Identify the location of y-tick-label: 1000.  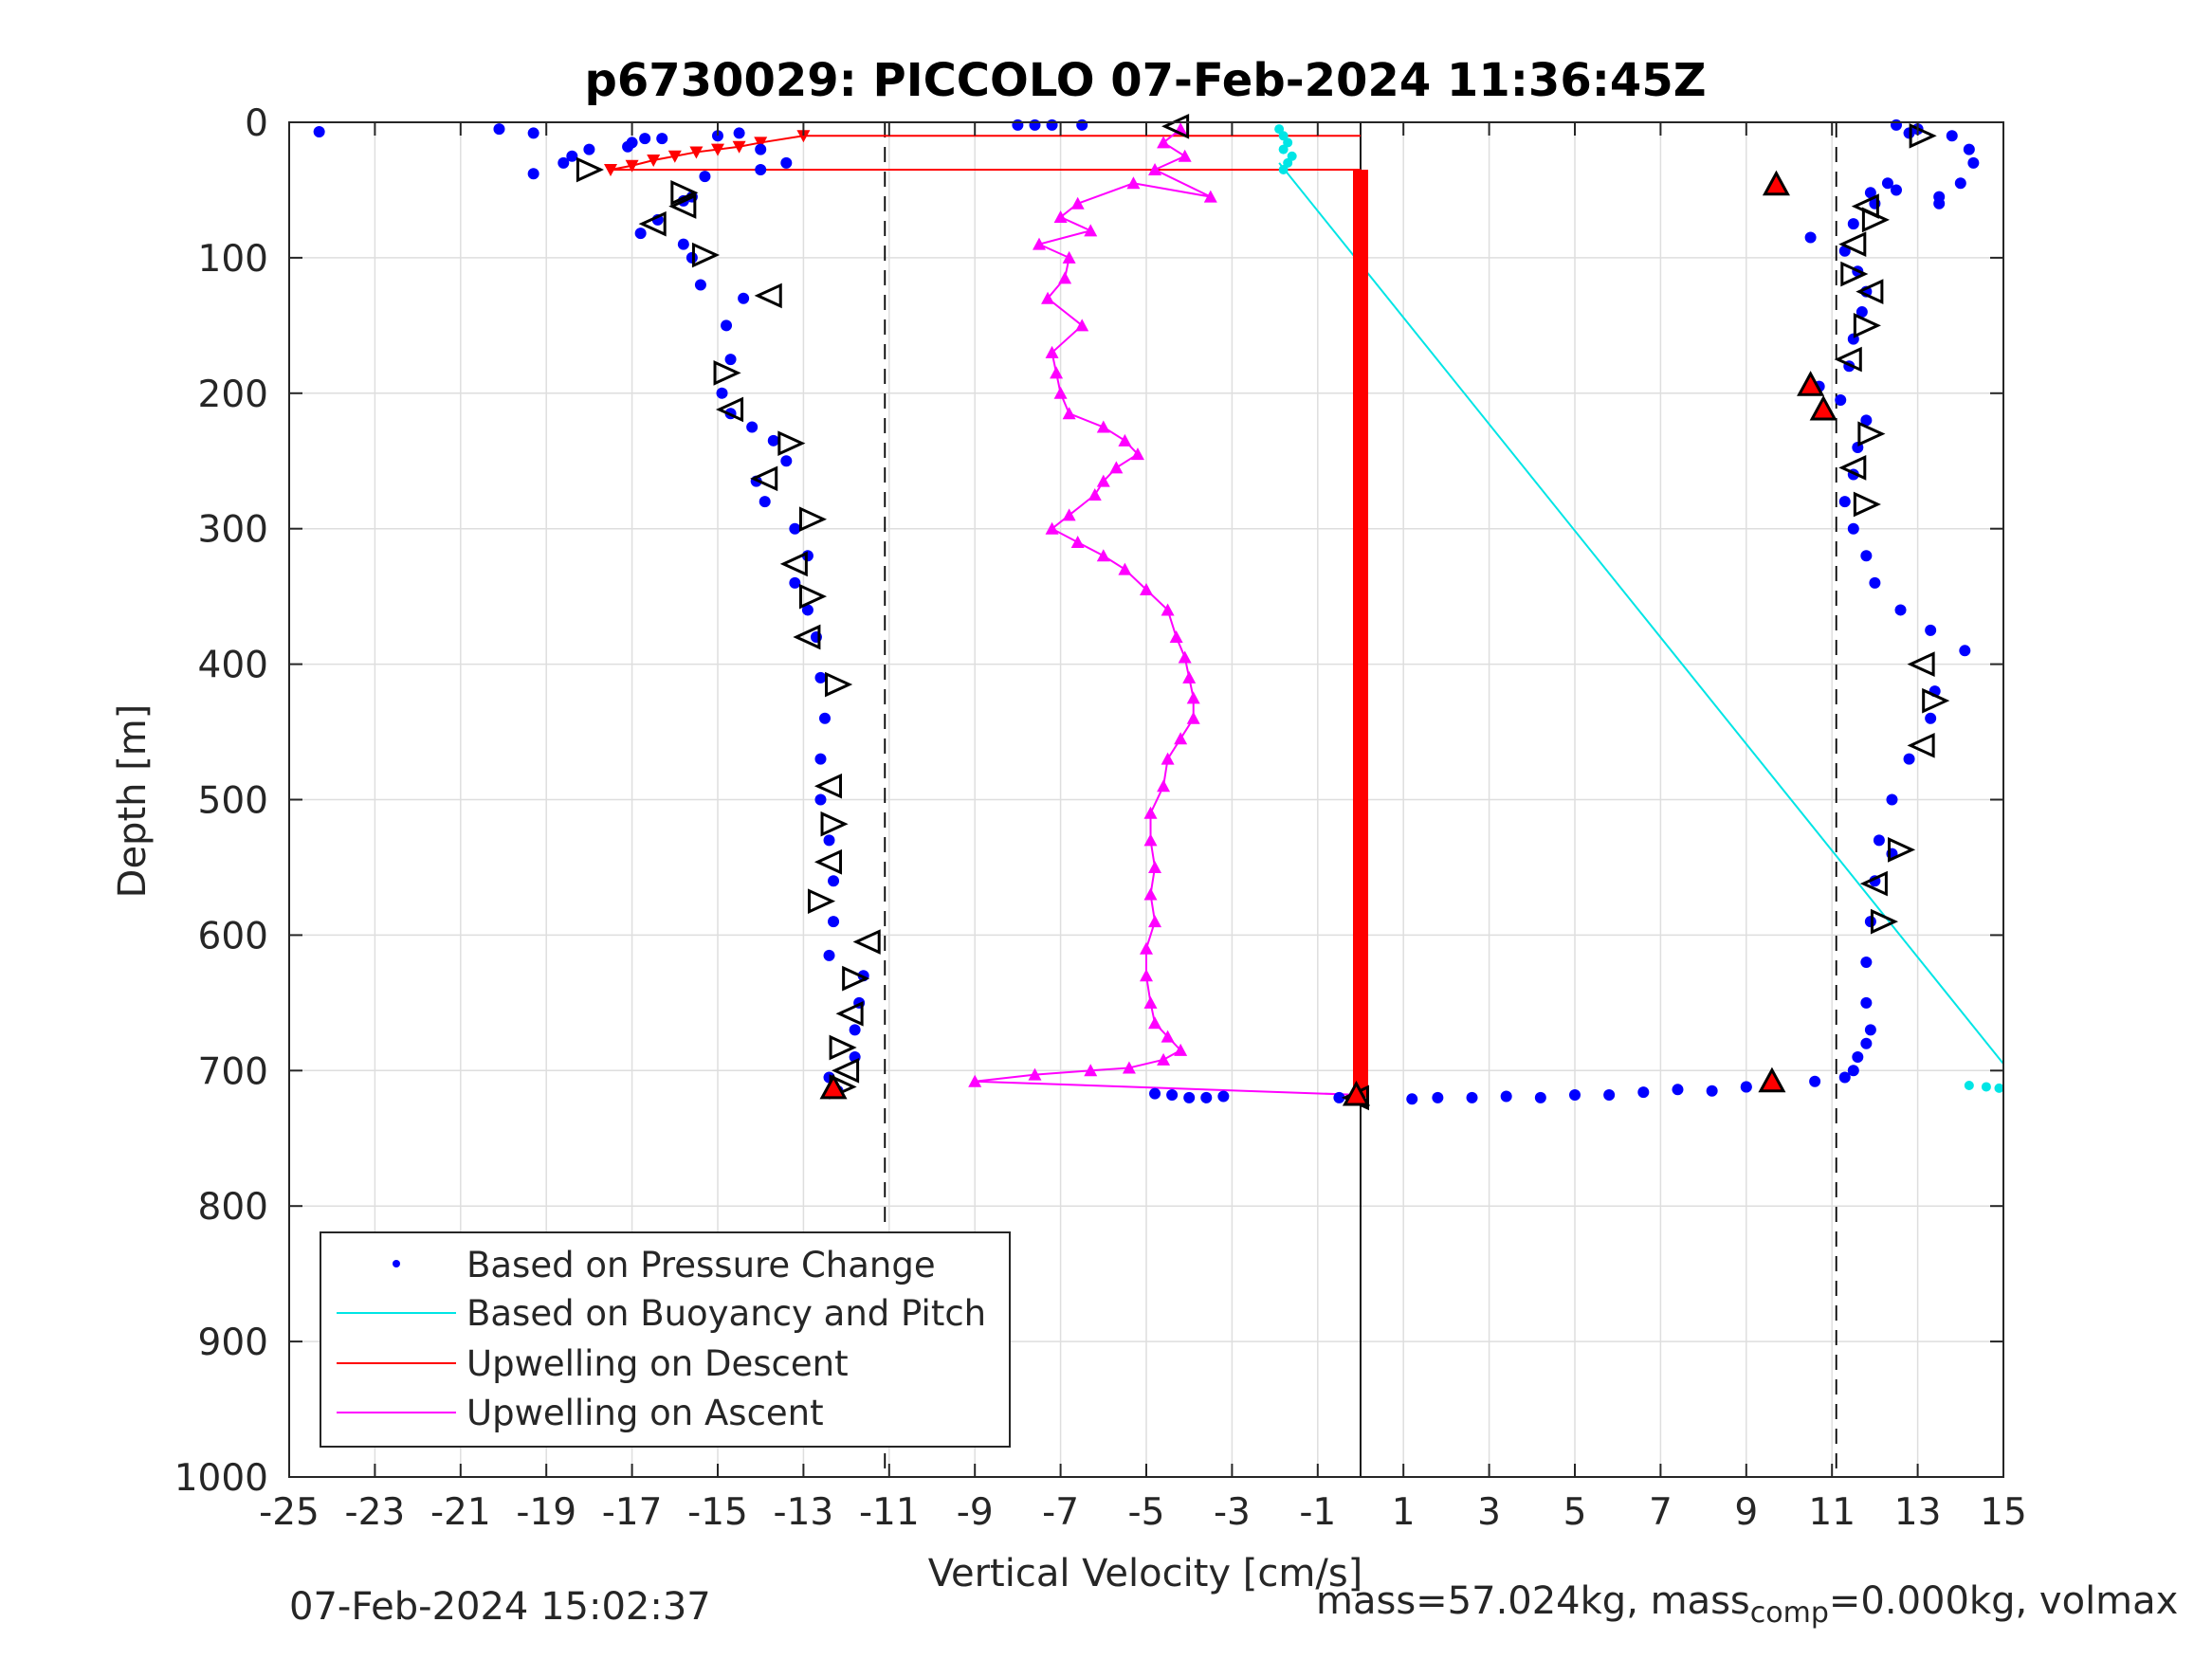
(221, 1478).